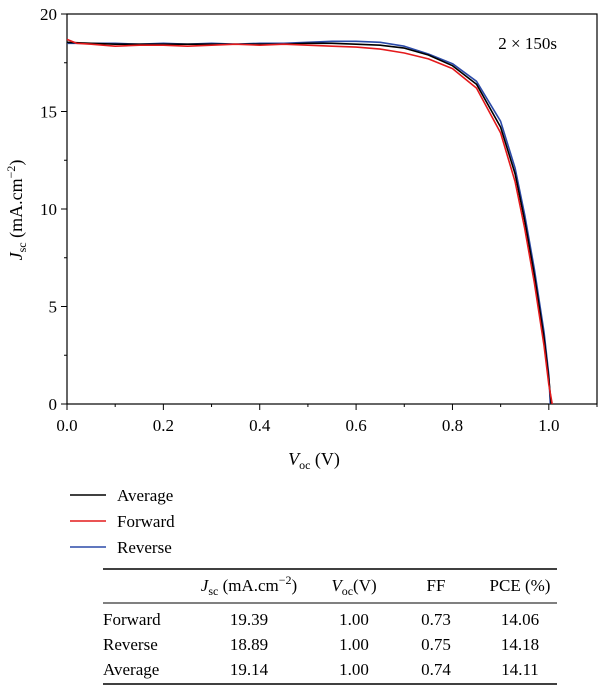  Describe the element at coordinates (249, 585) in the screenshot. I see `table-header-jsc: Jsc (mA.cm−2)` at that location.